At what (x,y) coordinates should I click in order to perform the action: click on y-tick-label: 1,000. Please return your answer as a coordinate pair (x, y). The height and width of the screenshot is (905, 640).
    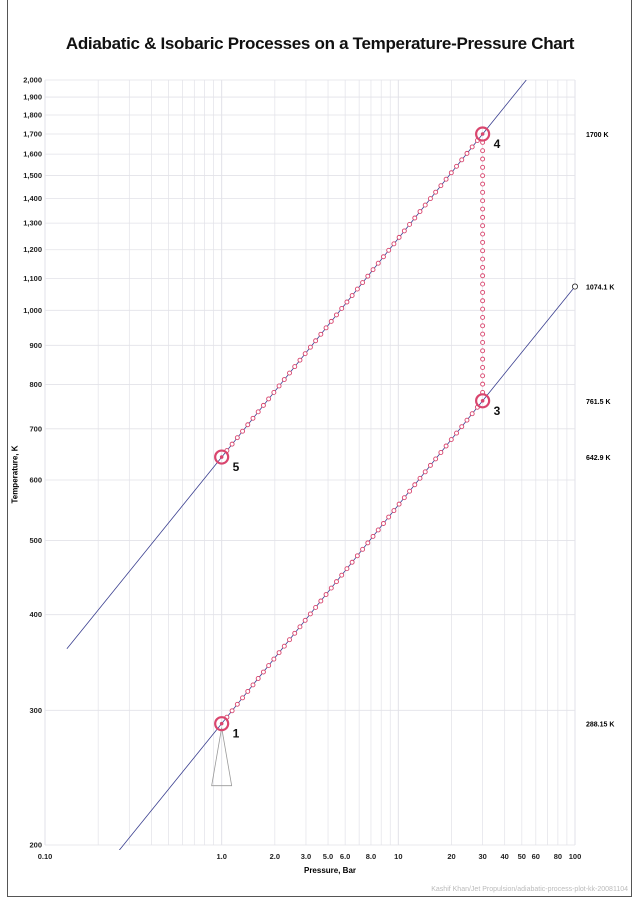
    Looking at the image, I should click on (32, 310).